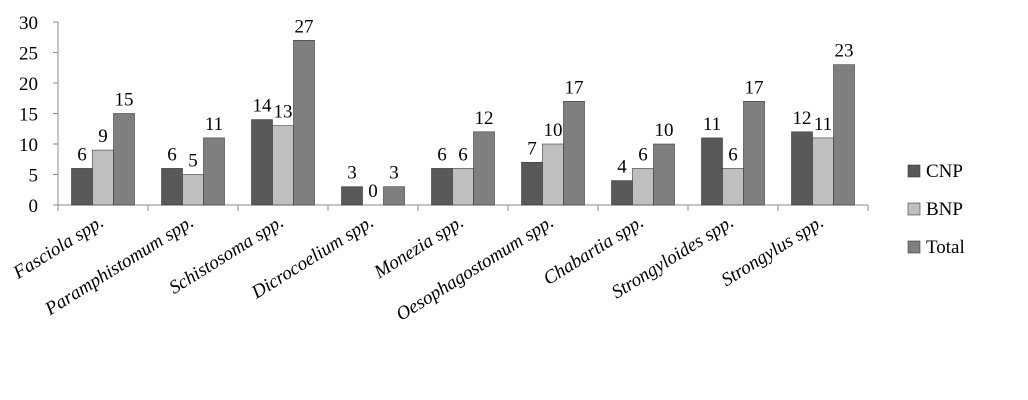  What do you see at coordinates (532, 148) in the screenshot?
I see `data-label: 7` at bounding box center [532, 148].